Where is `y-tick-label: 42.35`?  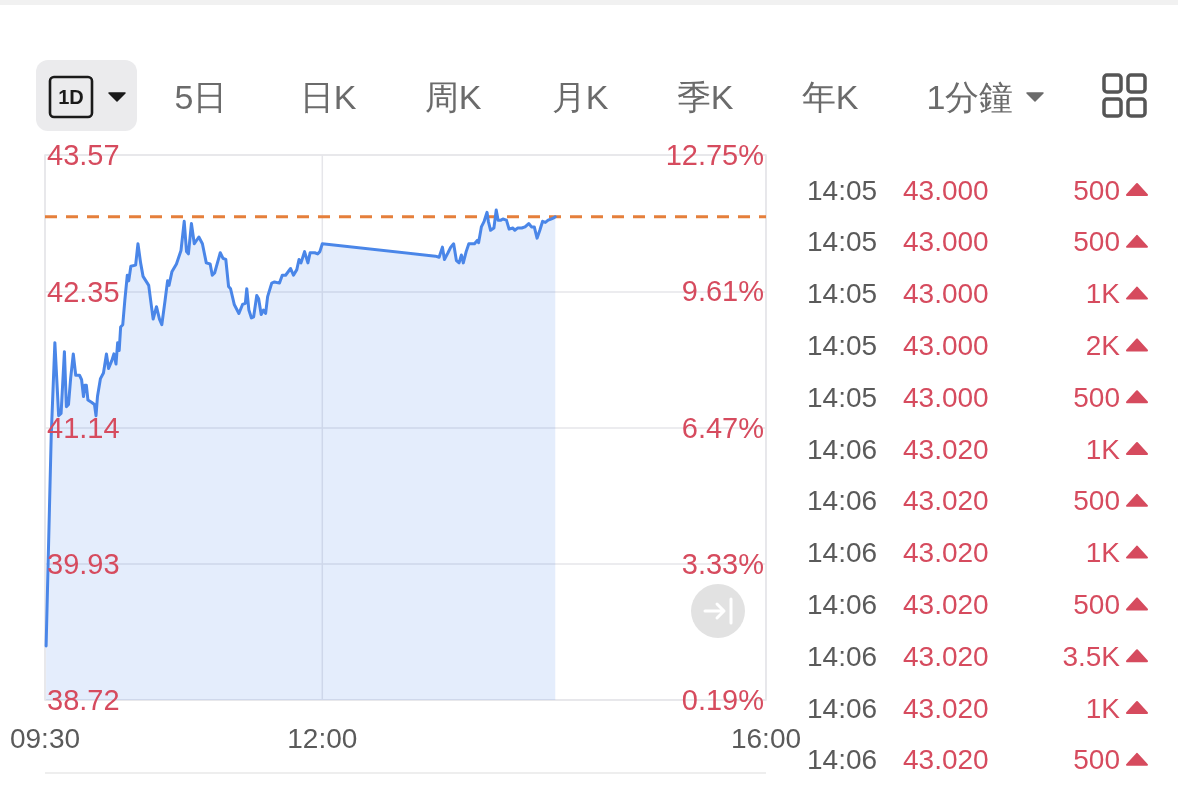
y-tick-label: 42.35 is located at coordinates (83, 292).